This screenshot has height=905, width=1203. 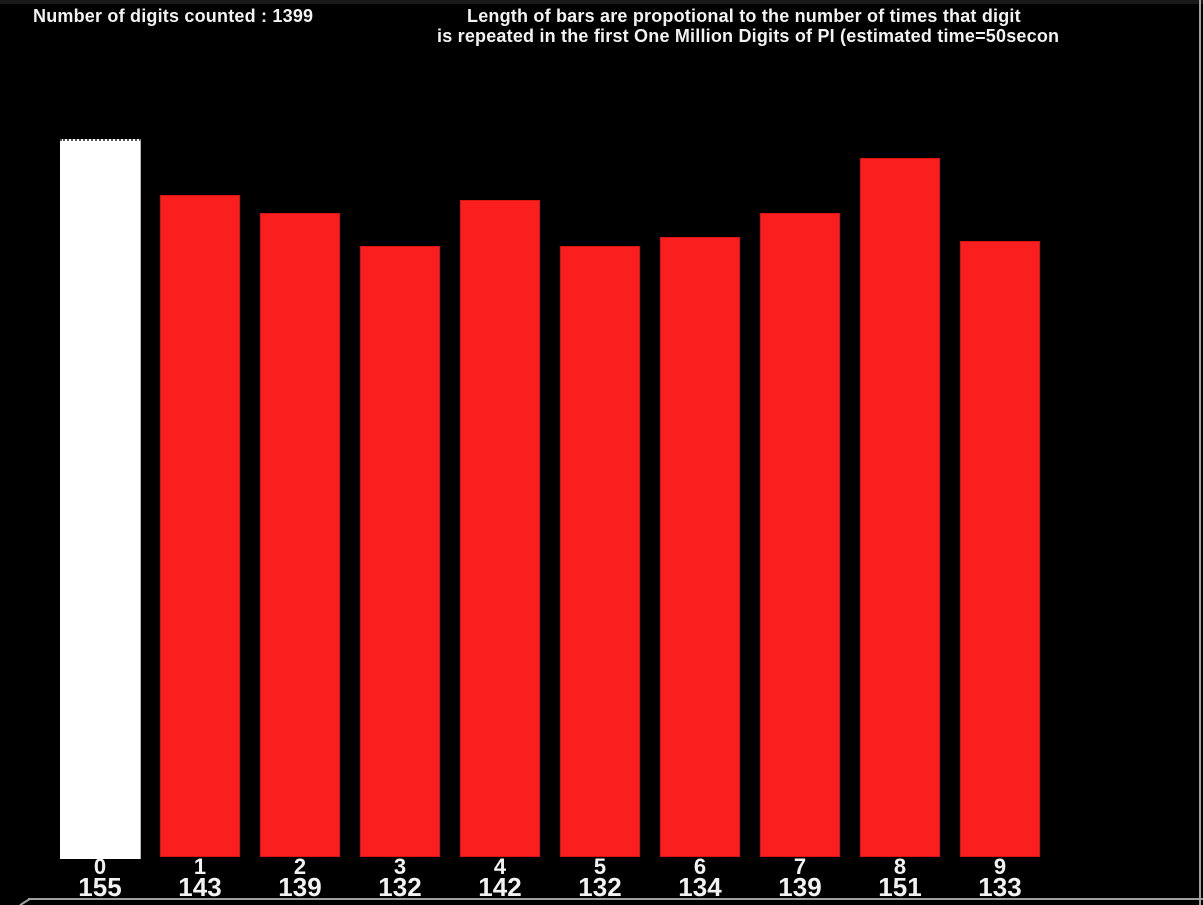 What do you see at coordinates (1000, 887) in the screenshot?
I see `bar-count-label-9: 133` at bounding box center [1000, 887].